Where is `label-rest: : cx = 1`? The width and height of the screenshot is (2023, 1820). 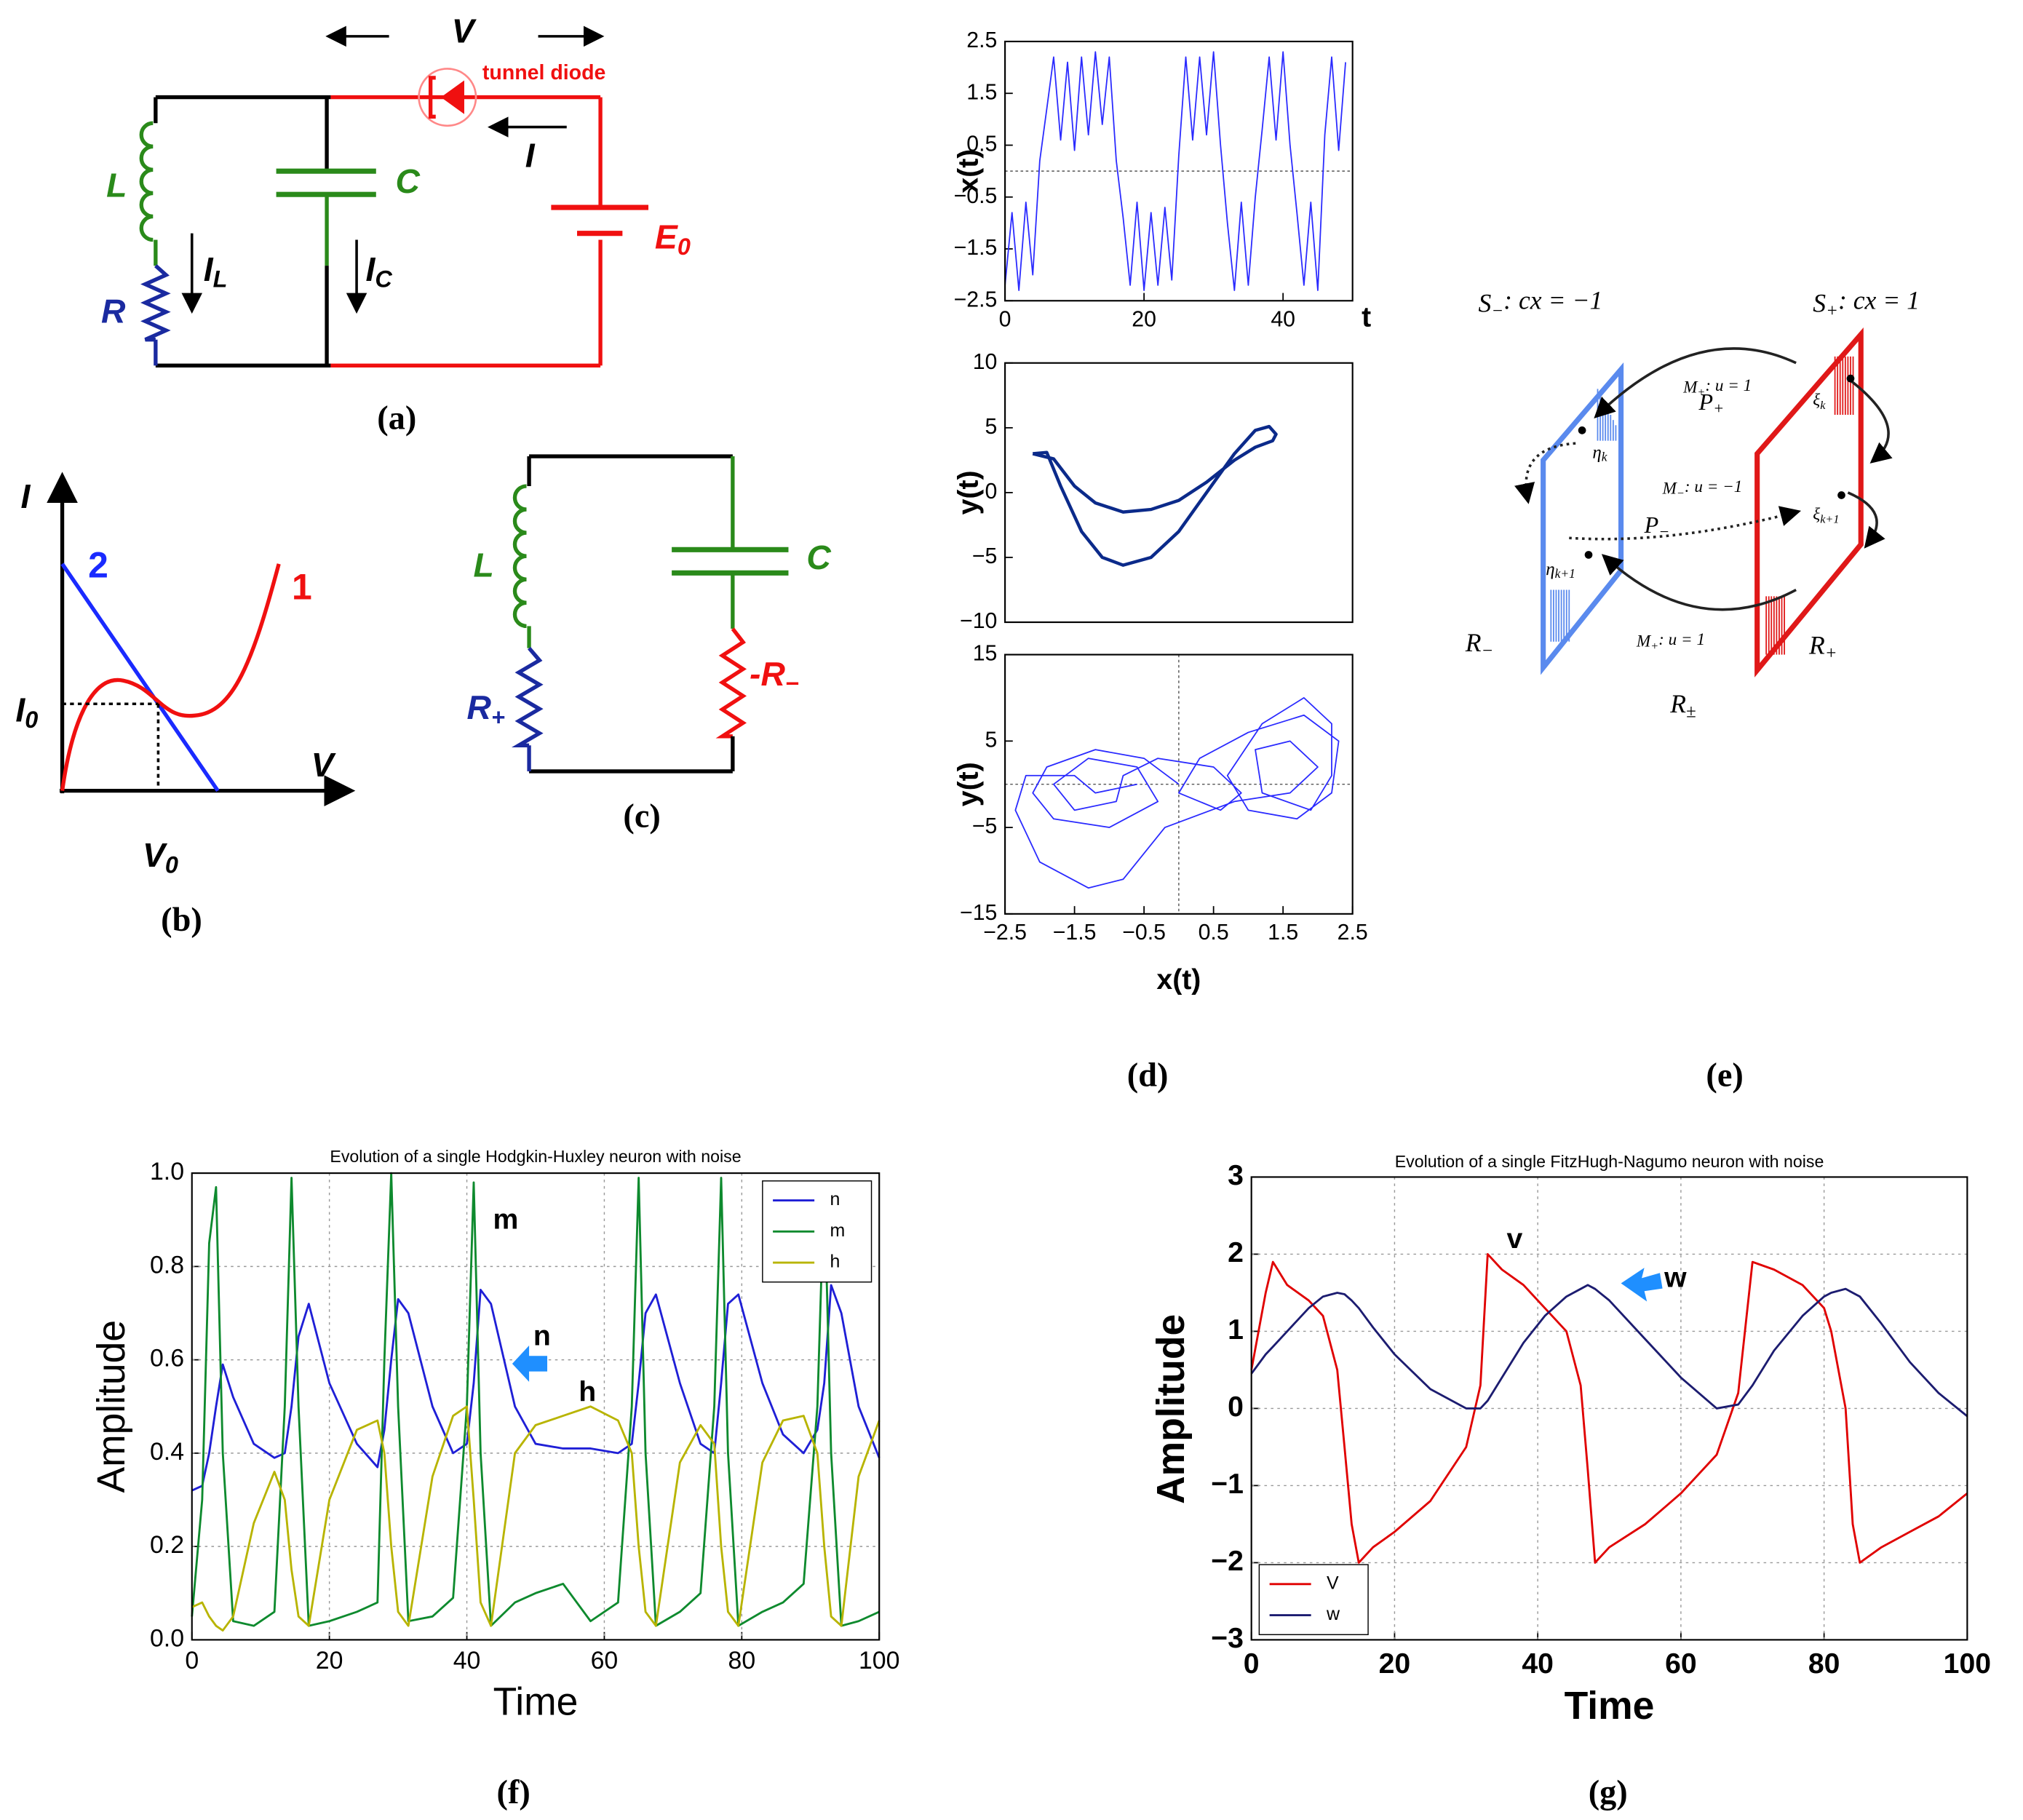 label-rest: : cx = 1 is located at coordinates (1879, 300).